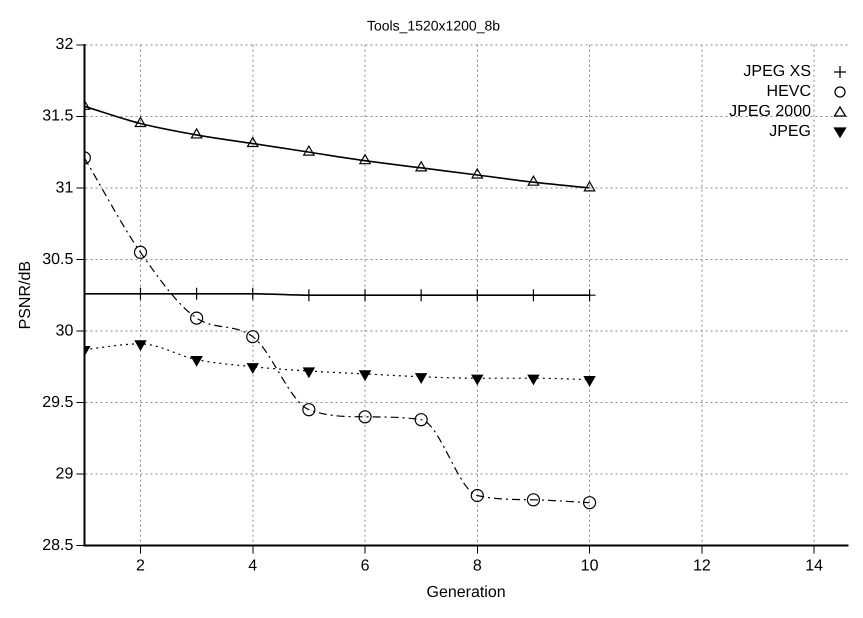  What do you see at coordinates (58, 116) in the screenshot?
I see `y-tick-label: 31.5` at bounding box center [58, 116].